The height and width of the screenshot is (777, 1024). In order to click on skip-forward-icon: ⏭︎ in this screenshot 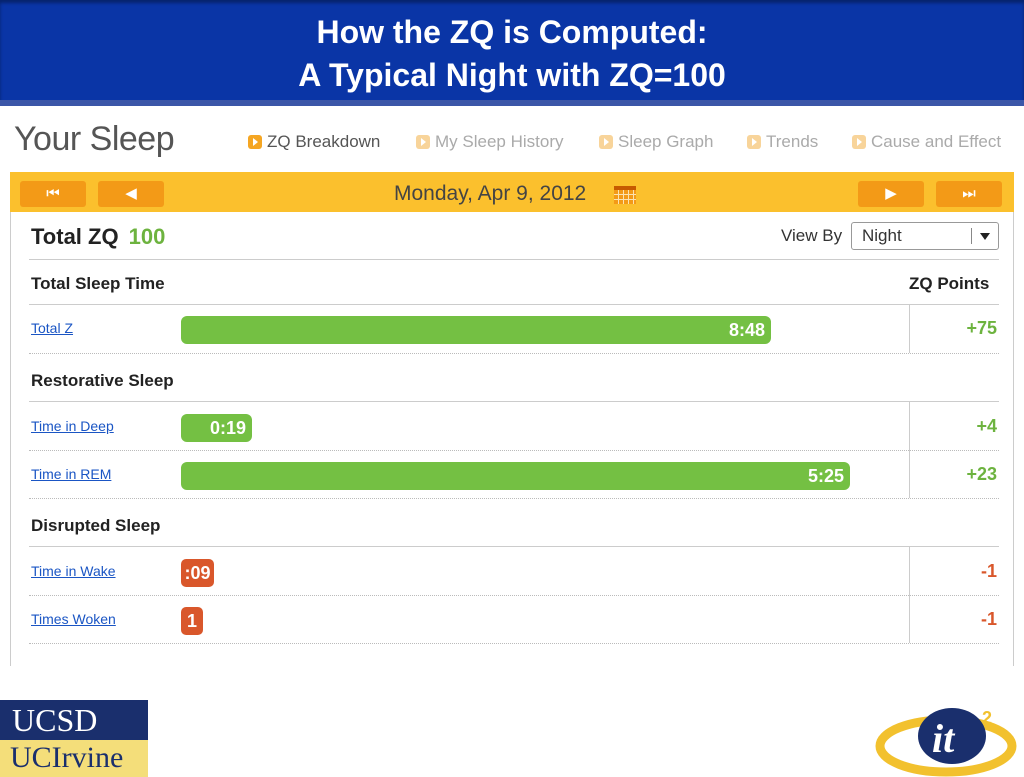, I will do `click(969, 193)`.